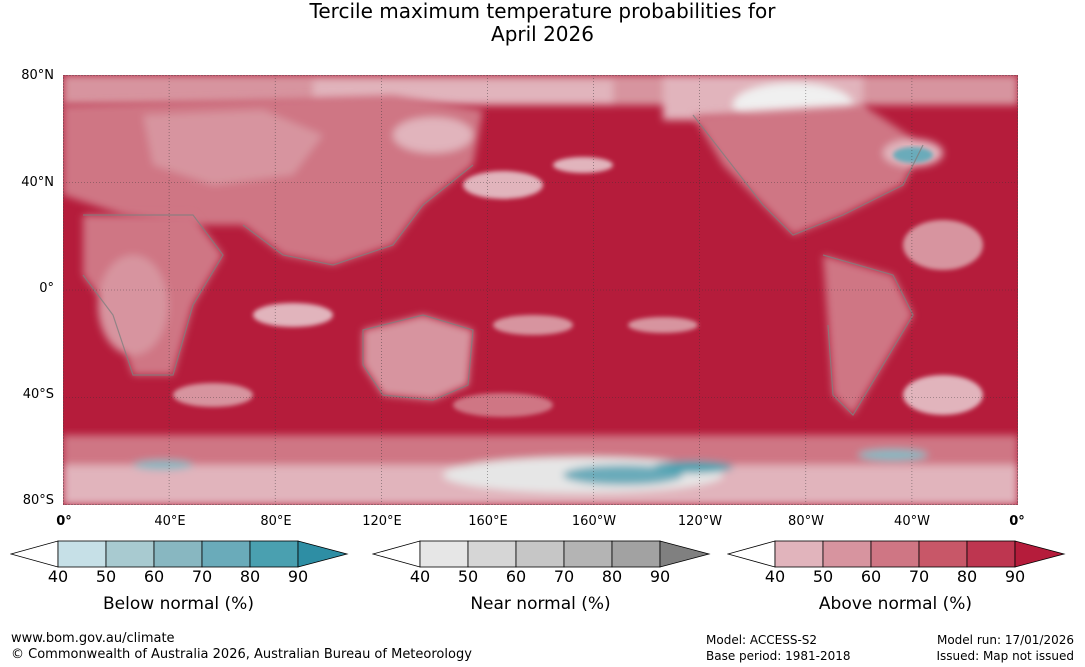  Describe the element at coordinates (868, 335) in the screenshot. I see `south-america-region` at that location.